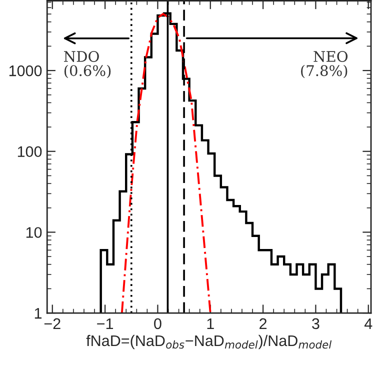 The height and width of the screenshot is (374, 374). I want to click on annotation: NEO (7.8%), so click(324, 64).